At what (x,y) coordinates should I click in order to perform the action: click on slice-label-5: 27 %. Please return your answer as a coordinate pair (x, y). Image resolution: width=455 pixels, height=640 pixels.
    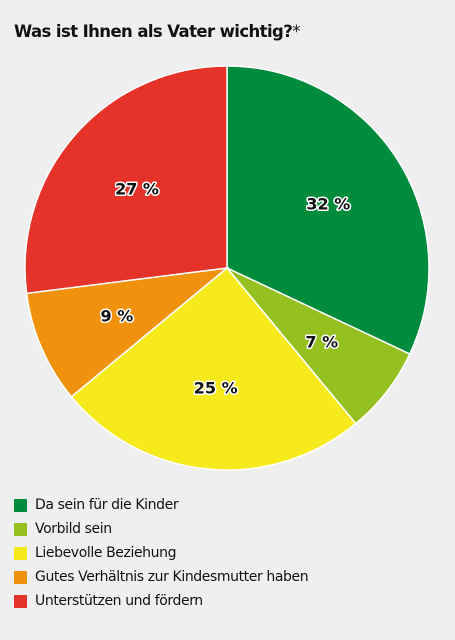
    Looking at the image, I should click on (137, 189).